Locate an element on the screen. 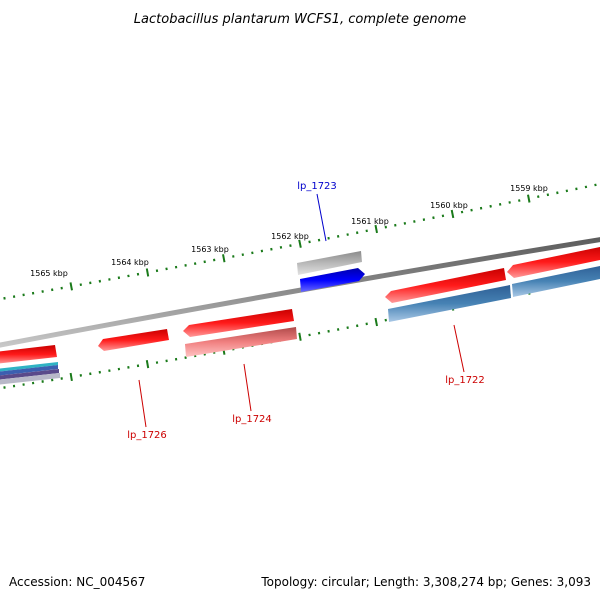 The height and width of the screenshot is (600, 600). gene-label-lp_1726: lp_1726 is located at coordinates (147, 435).